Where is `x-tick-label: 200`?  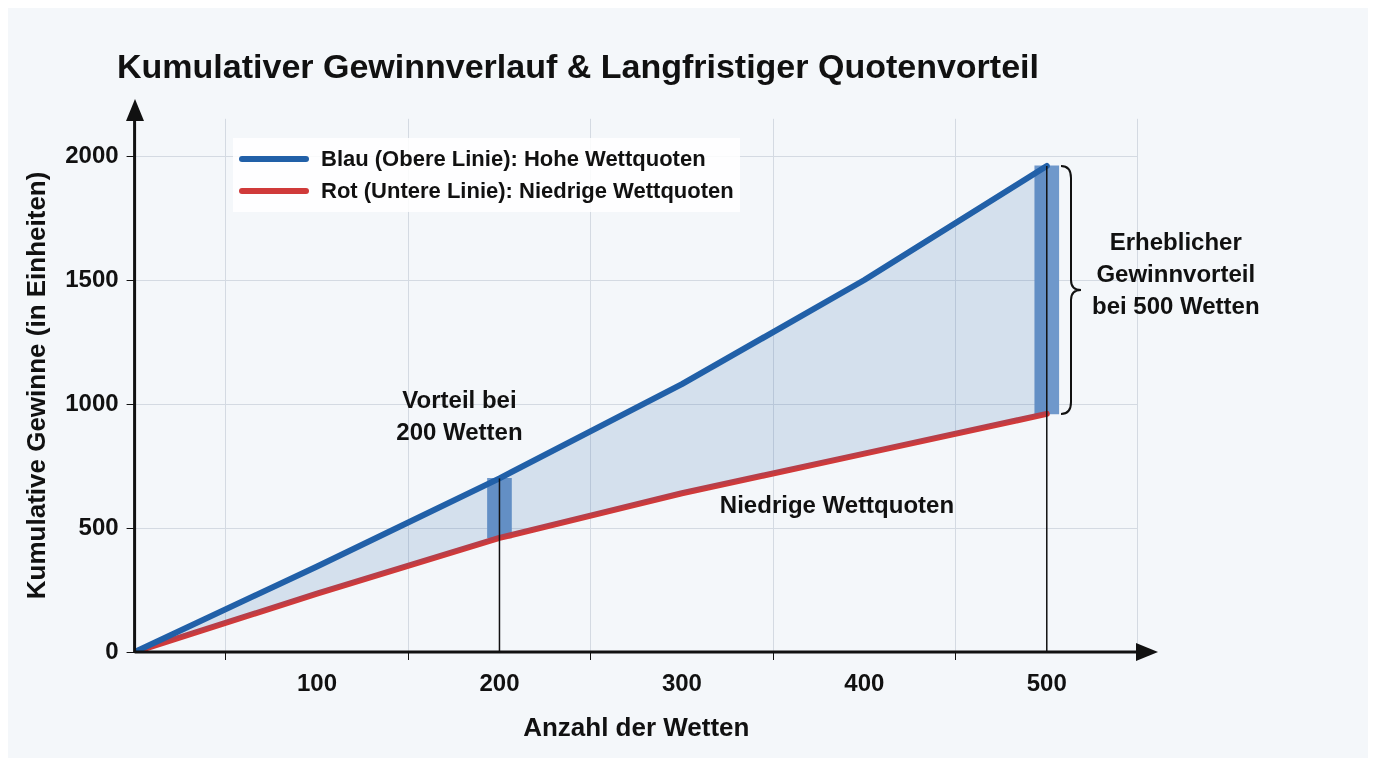
x-tick-label: 200 is located at coordinates (499, 683).